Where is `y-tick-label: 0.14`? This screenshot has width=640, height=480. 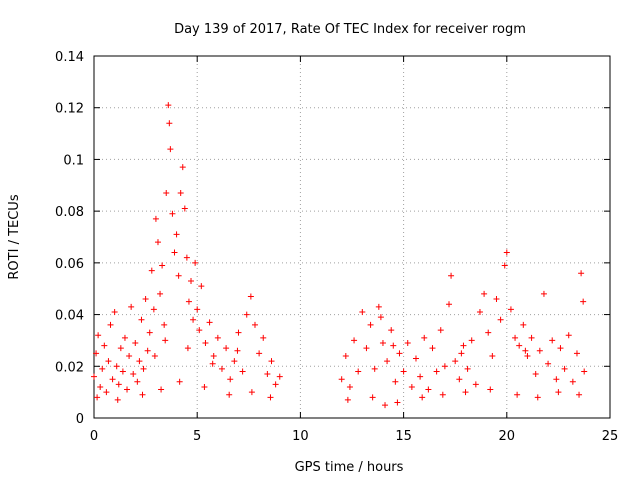 y-tick-label: 0.14 is located at coordinates (69, 57).